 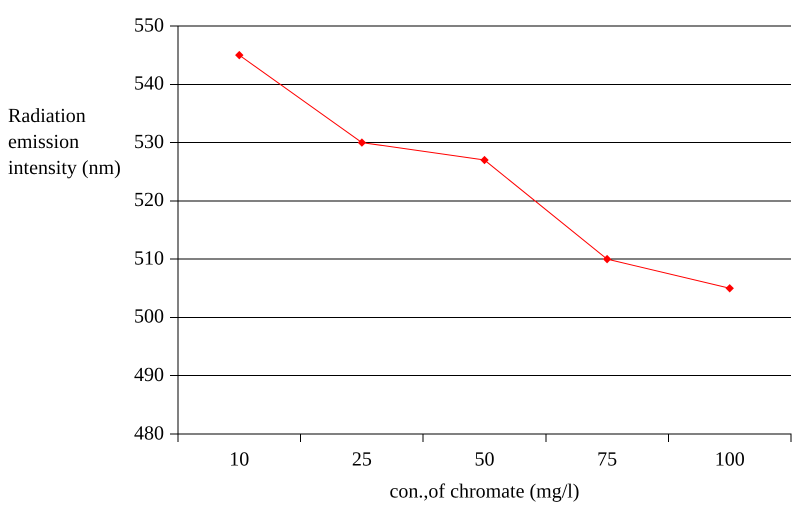 What do you see at coordinates (65, 142) in the screenshot?
I see `y-axis-title: Radiation emission intensity (nm)` at bounding box center [65, 142].